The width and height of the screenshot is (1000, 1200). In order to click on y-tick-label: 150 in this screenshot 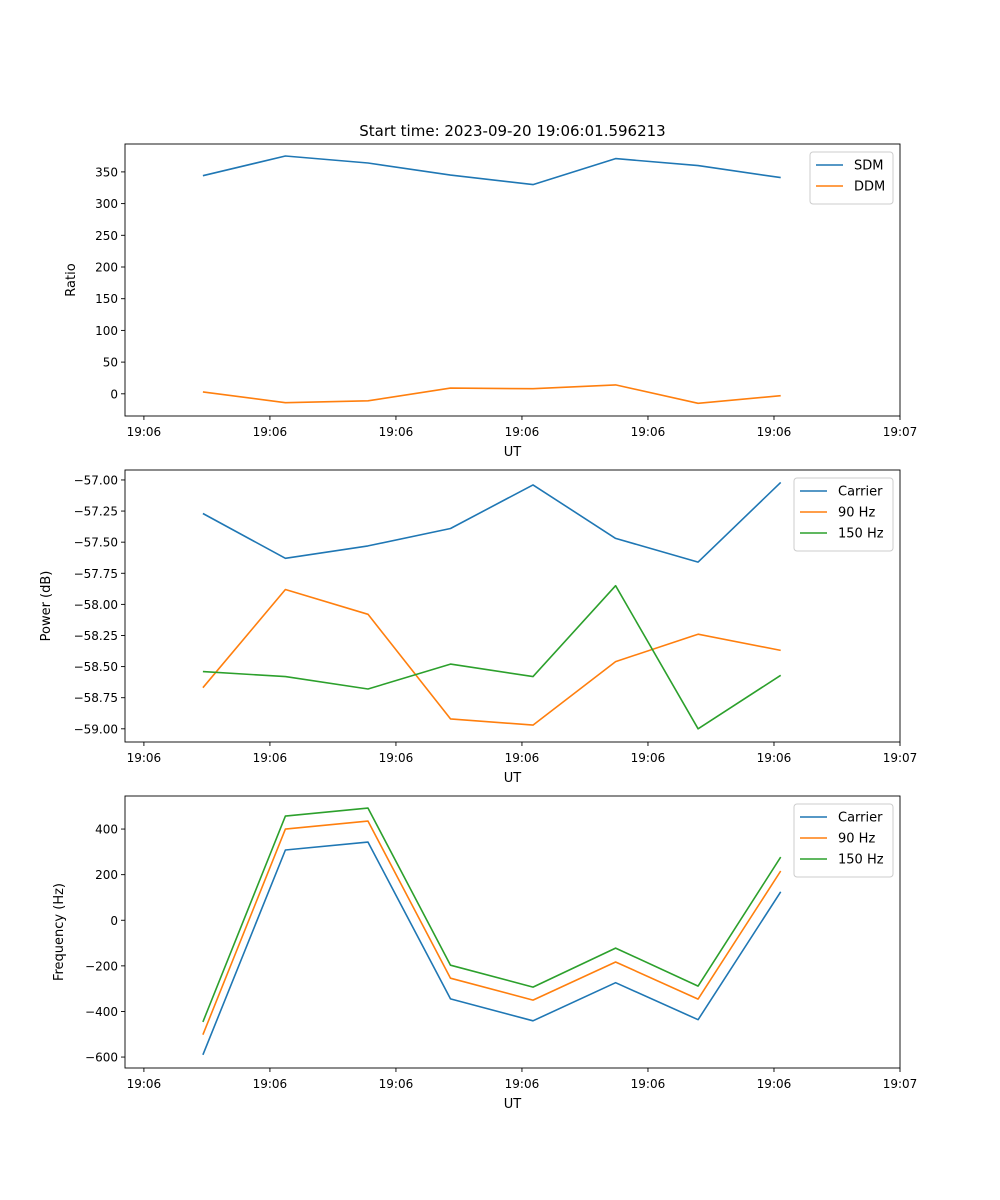, I will do `click(106, 299)`.